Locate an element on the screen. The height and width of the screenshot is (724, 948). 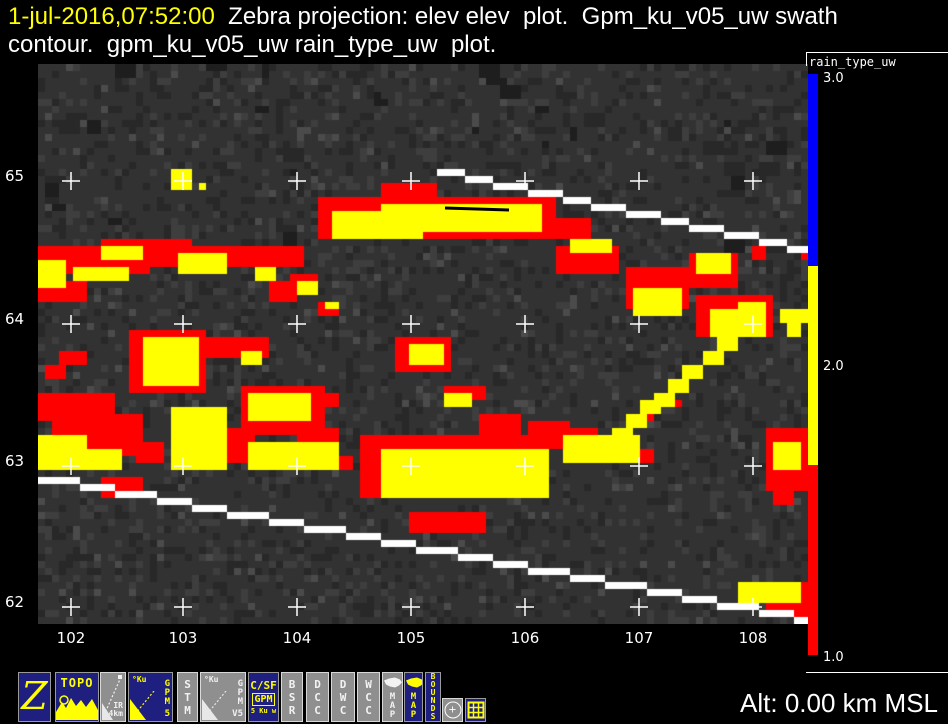
x-axis-tick-106: 106 is located at coordinates (525, 638).